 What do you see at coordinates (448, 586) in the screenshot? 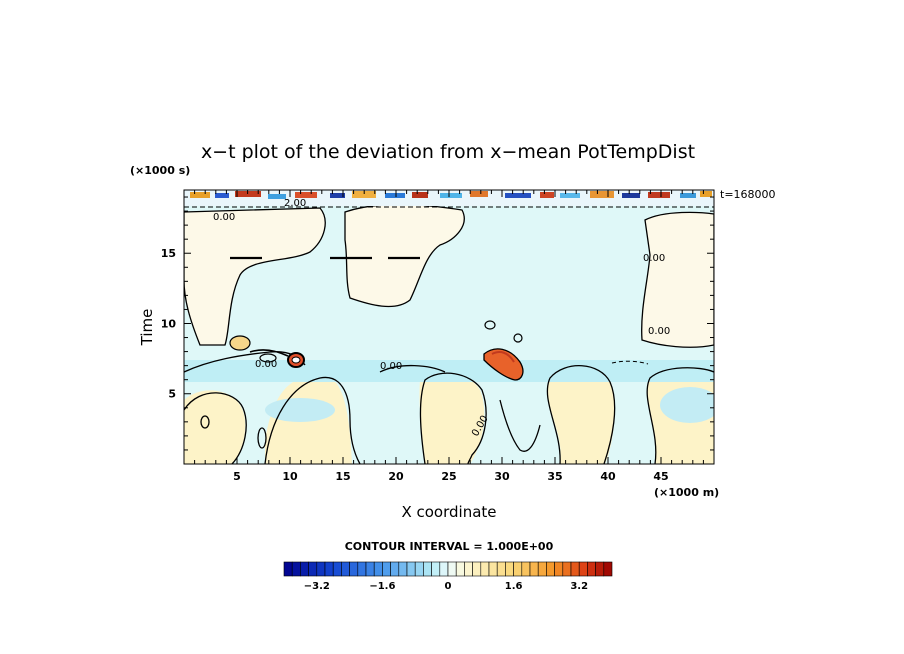
I see `colorbar-tick-label: 0` at bounding box center [448, 586].